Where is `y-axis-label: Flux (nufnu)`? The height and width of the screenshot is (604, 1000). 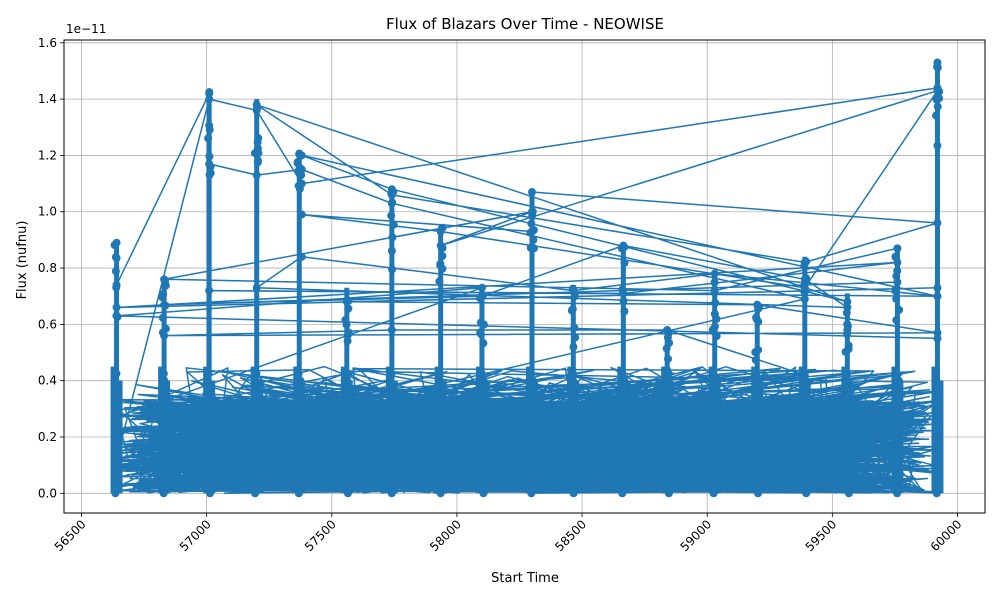
y-axis-label: Flux (nufnu) is located at coordinates (22, 260).